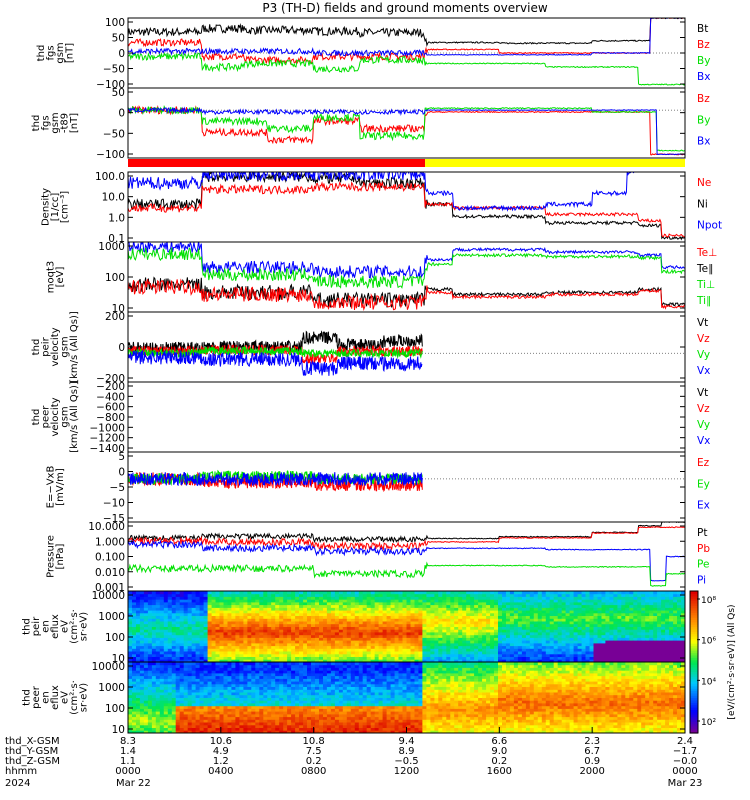 The image size is (750, 800). Describe the element at coordinates (27, 626) in the screenshot. I see `y-axis-label: thd` at that location.